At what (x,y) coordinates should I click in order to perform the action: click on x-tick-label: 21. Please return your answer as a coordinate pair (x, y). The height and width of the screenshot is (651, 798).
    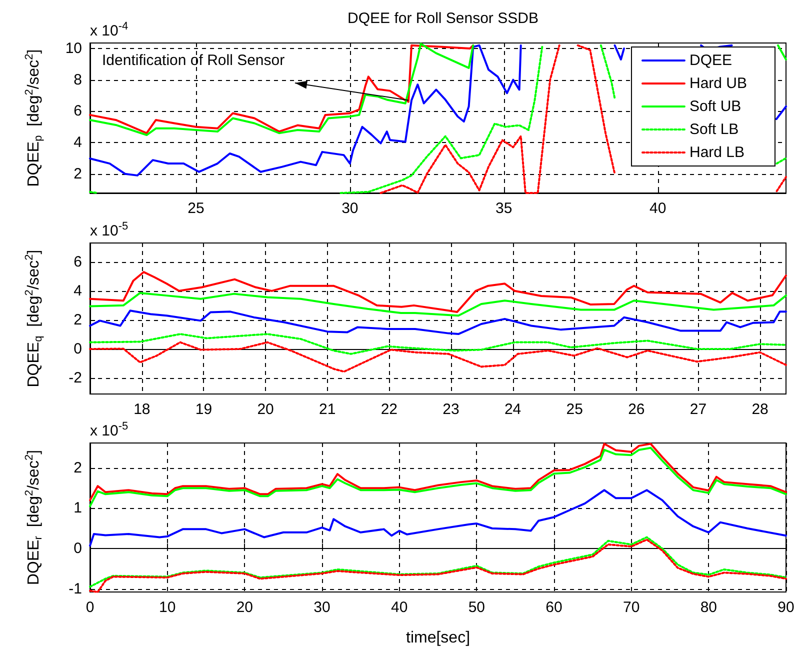
    Looking at the image, I should click on (327, 409).